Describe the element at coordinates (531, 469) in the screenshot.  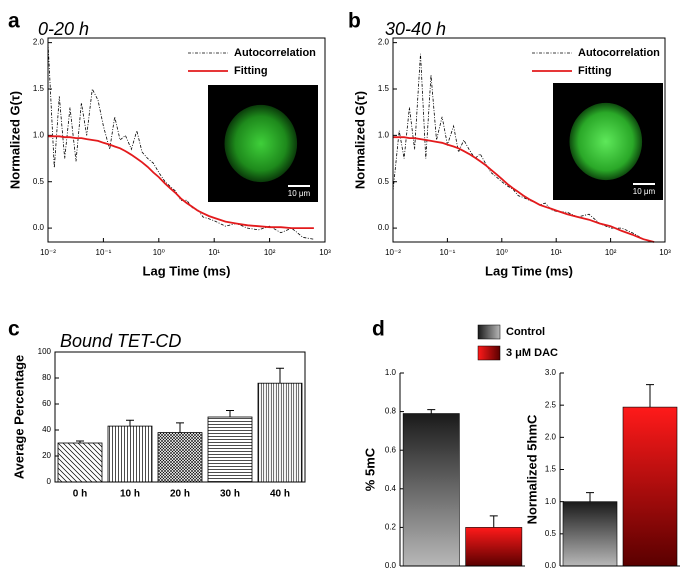
I see `y-axis-label: Normalized 5hmC` at that location.